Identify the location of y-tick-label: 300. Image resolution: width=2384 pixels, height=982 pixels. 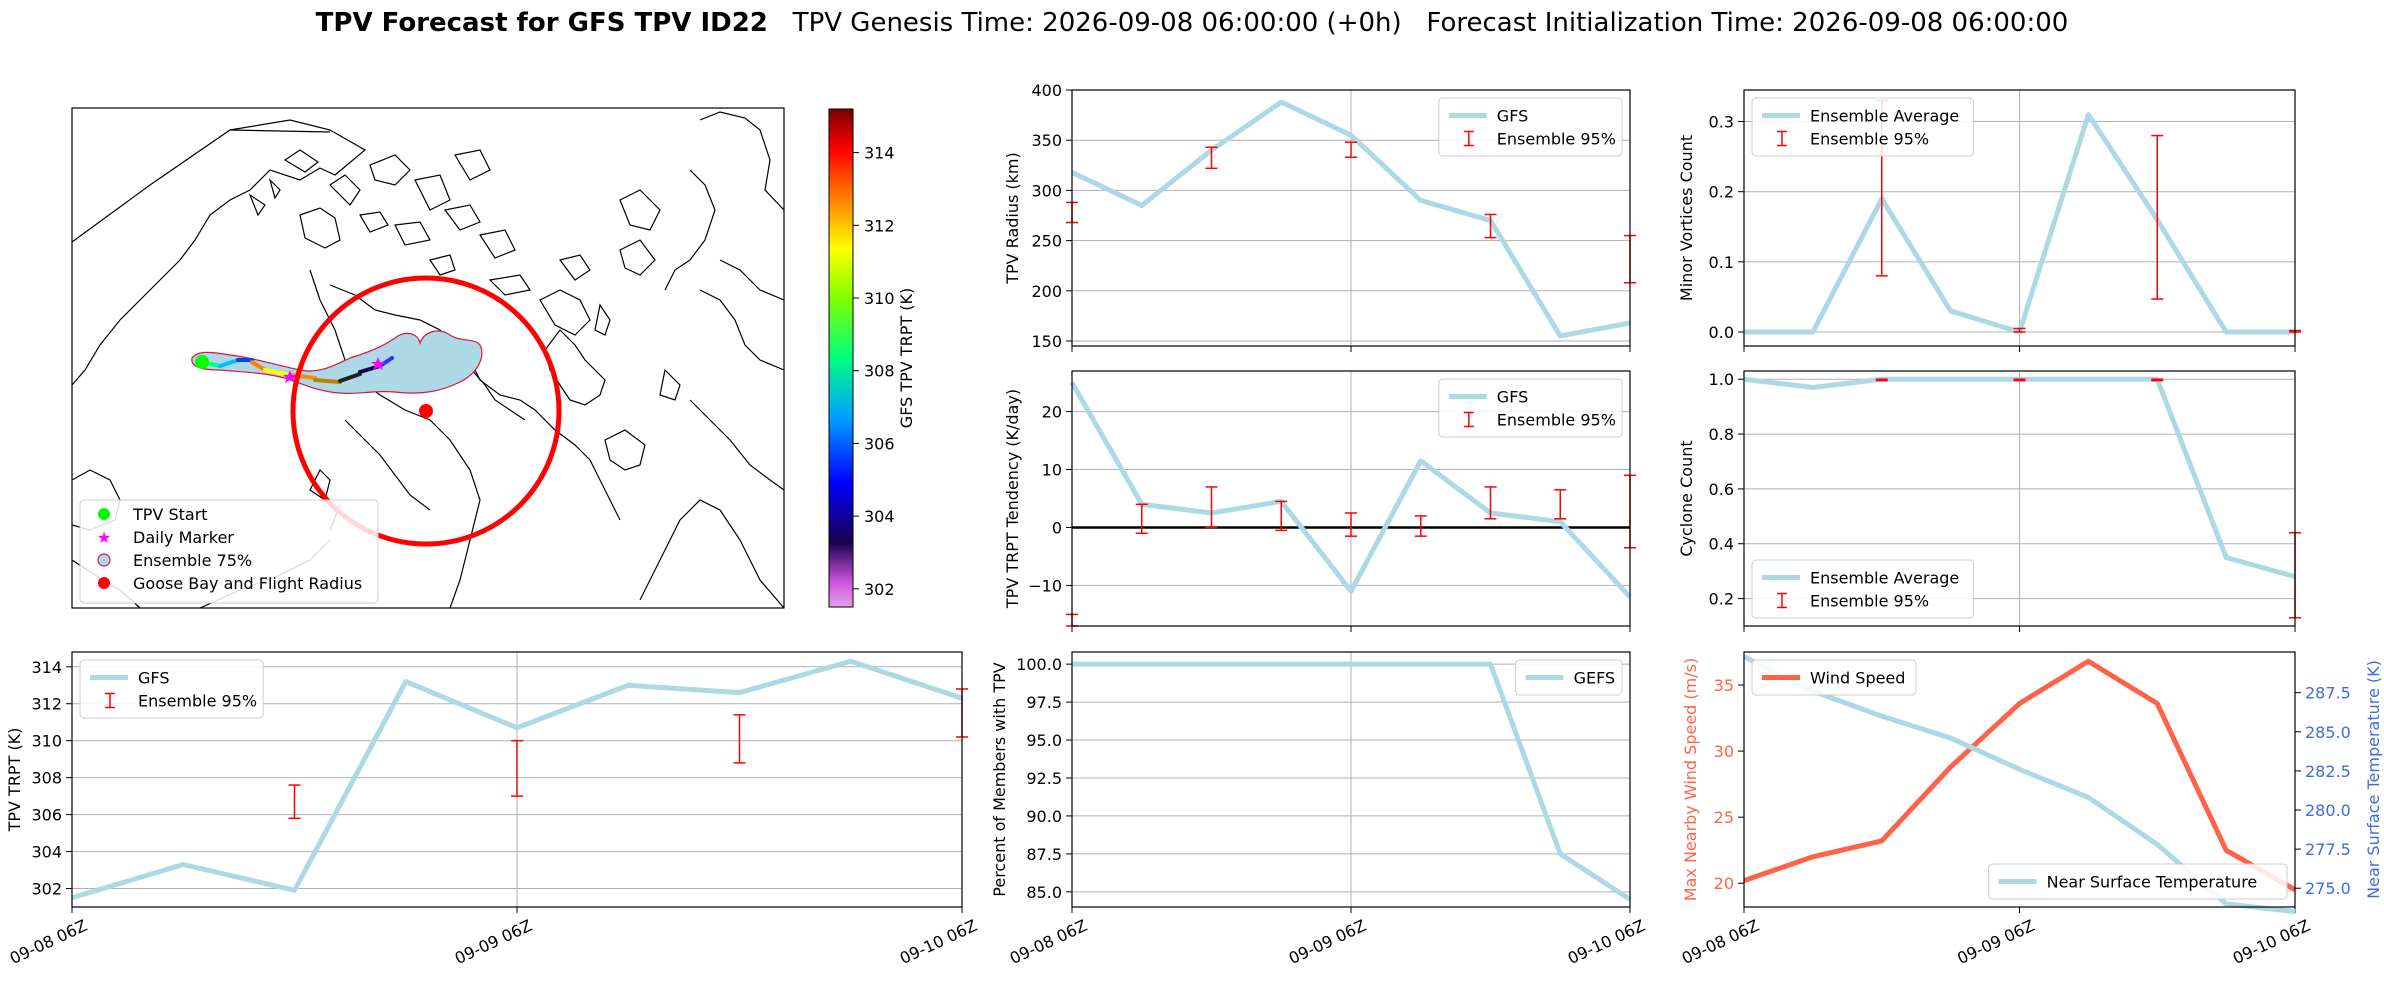
(1046, 190).